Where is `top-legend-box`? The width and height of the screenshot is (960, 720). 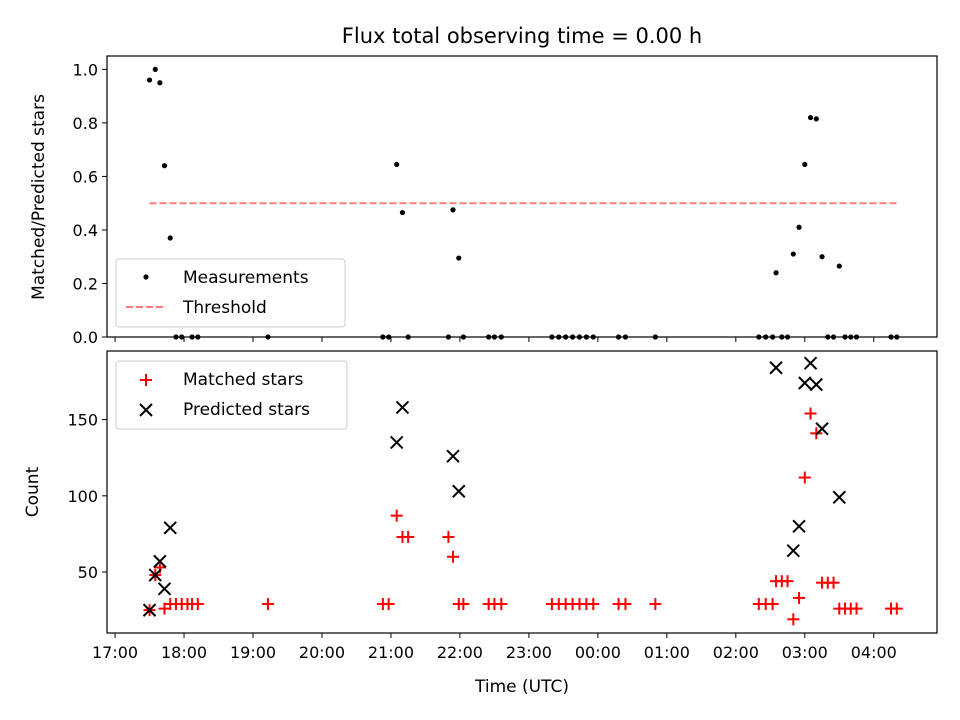
top-legend-box is located at coordinates (230, 293).